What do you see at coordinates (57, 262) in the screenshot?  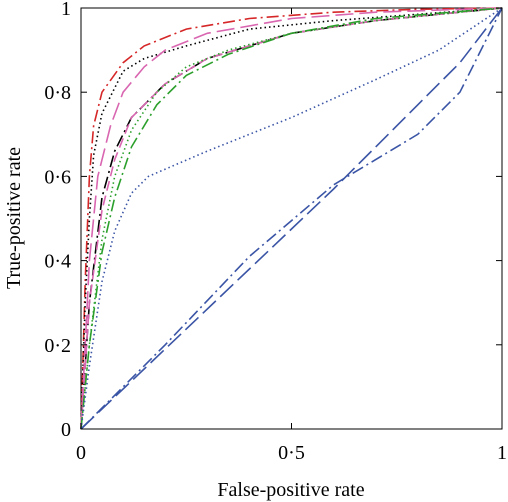 I see `y-tick-label: 0·4` at bounding box center [57, 262].